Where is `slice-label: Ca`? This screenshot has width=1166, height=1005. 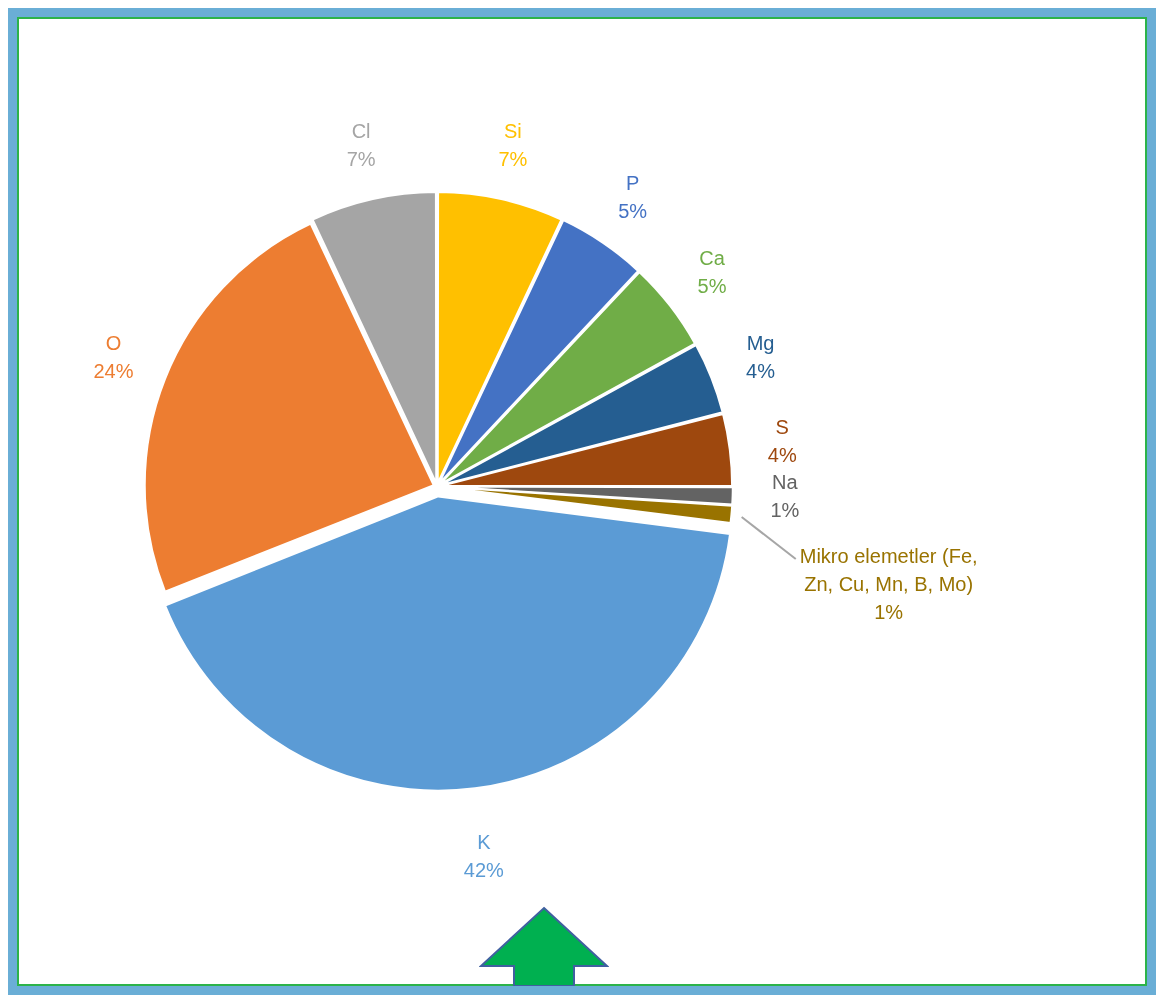
slice-label: Ca is located at coordinates (712, 257).